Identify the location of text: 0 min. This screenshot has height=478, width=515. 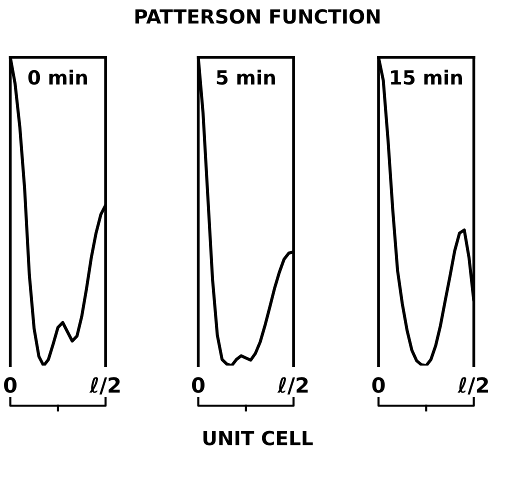
(57, 77).